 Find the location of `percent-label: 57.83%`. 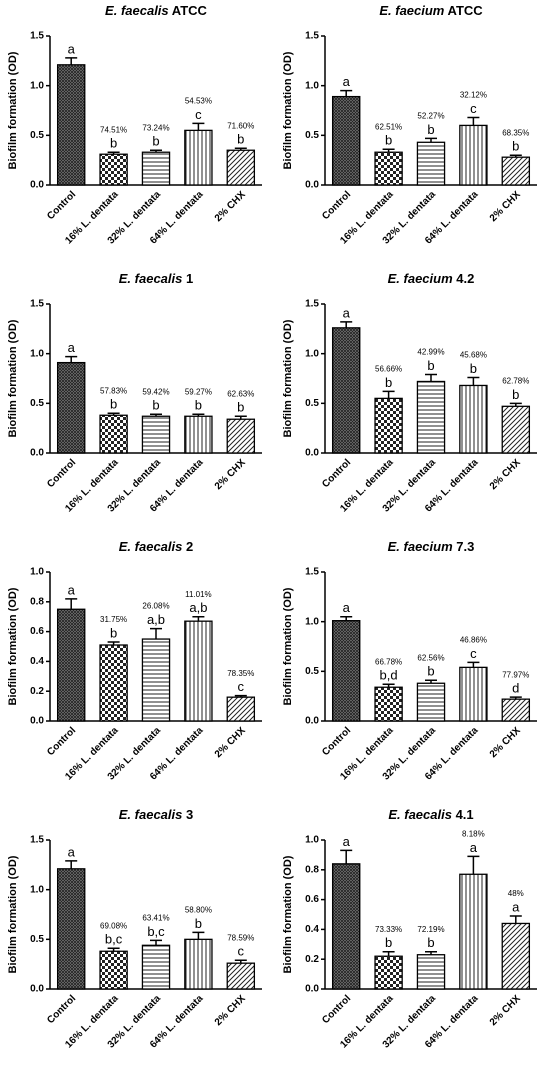

percent-label: 57.83% is located at coordinates (113, 390).